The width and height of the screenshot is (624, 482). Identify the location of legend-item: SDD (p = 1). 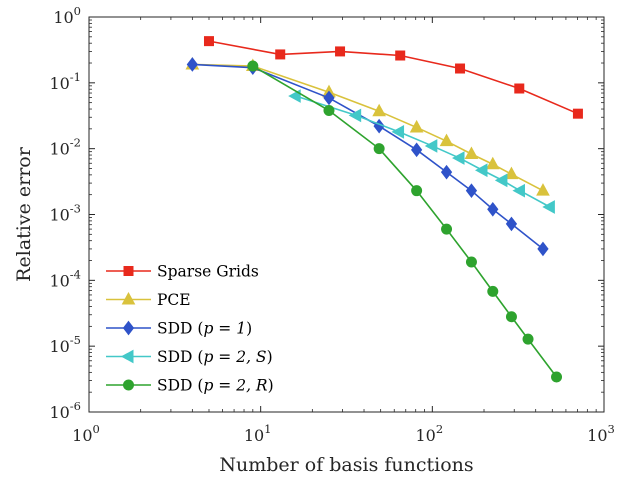
(179, 329).